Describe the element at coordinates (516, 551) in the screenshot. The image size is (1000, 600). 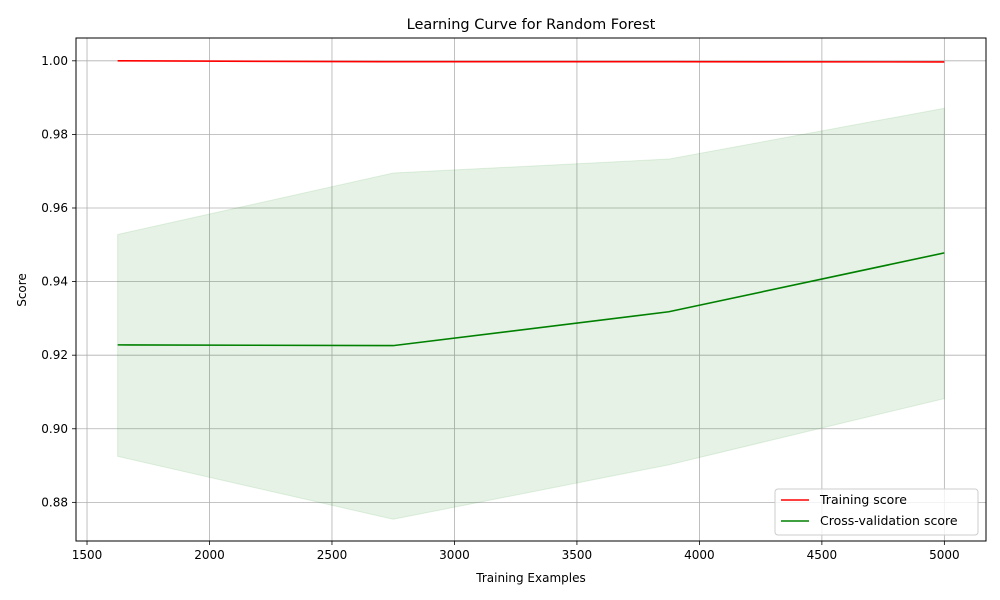
I see `x-axis-ticks: 1500 2000 2500 3000 3500 4000 4500 5000` at that location.